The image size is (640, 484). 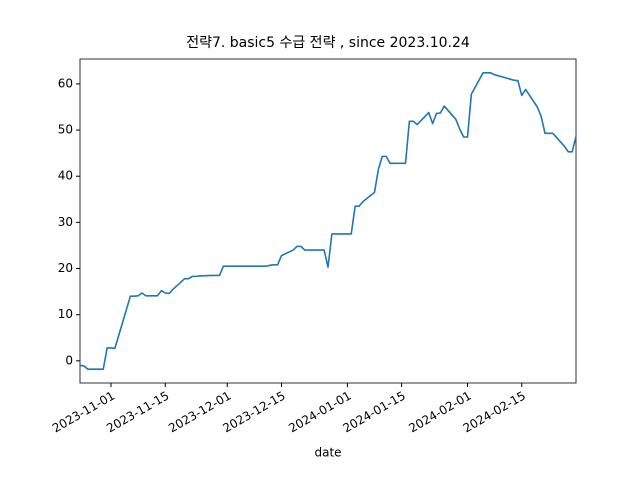 What do you see at coordinates (69, 360) in the screenshot?
I see `y-tick-label: 0` at bounding box center [69, 360].